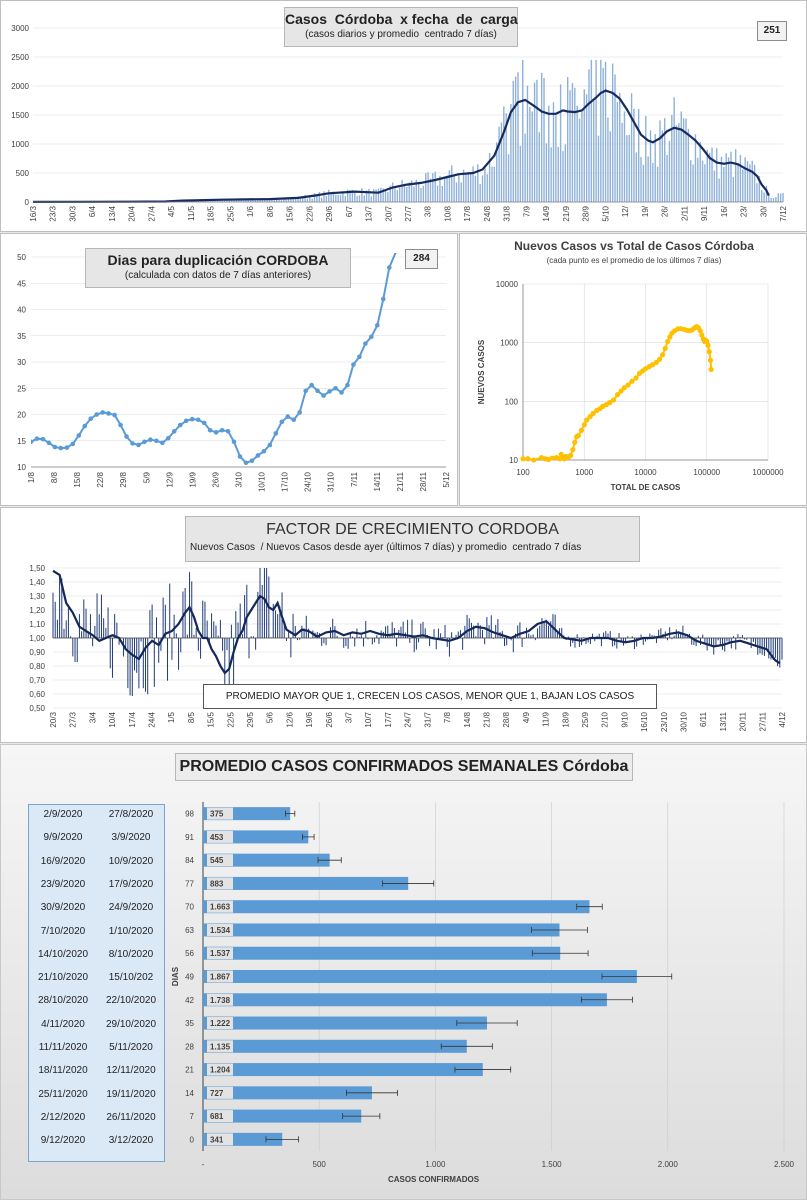 The image size is (807, 1200). I want to click on x-tick-label: 30/, so click(763, 211).